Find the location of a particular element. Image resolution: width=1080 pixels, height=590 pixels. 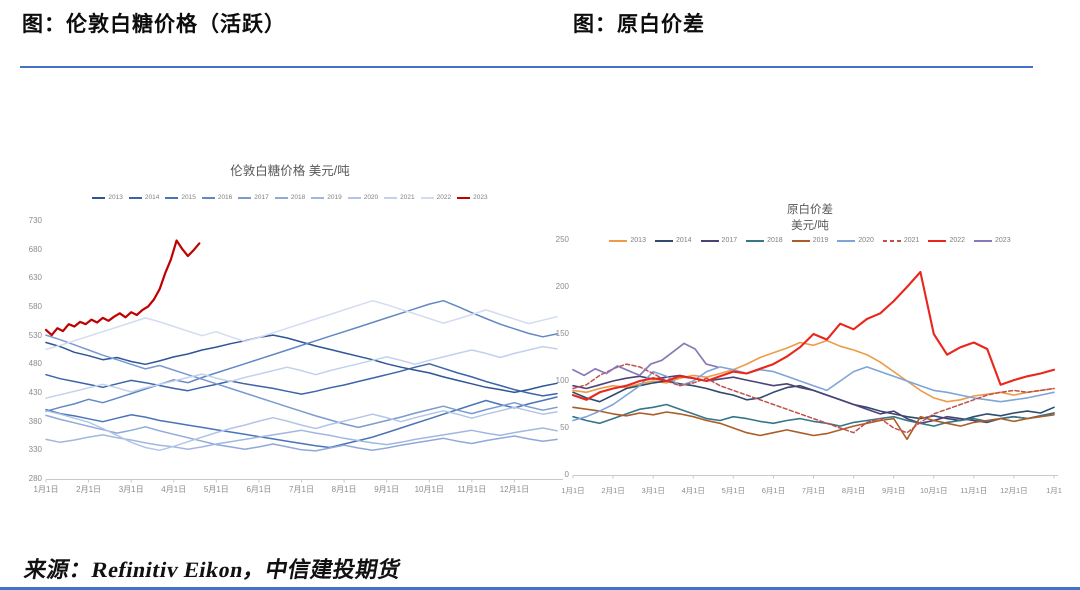

y-axis-tick-label: 680 is located at coordinates (35, 249).